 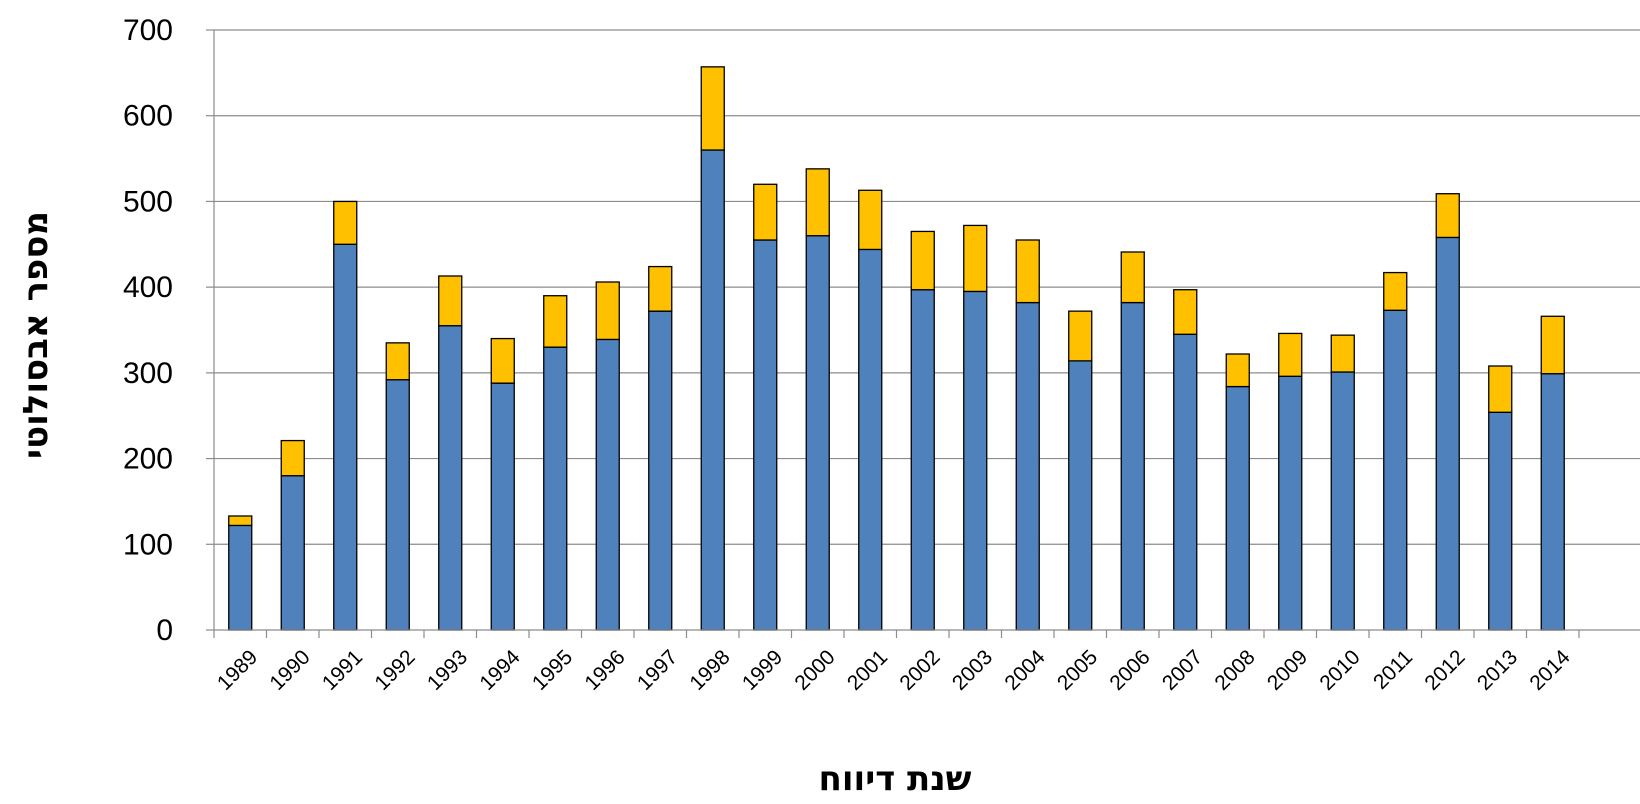 I want to click on y-tick-label: 100, so click(x=148, y=544).